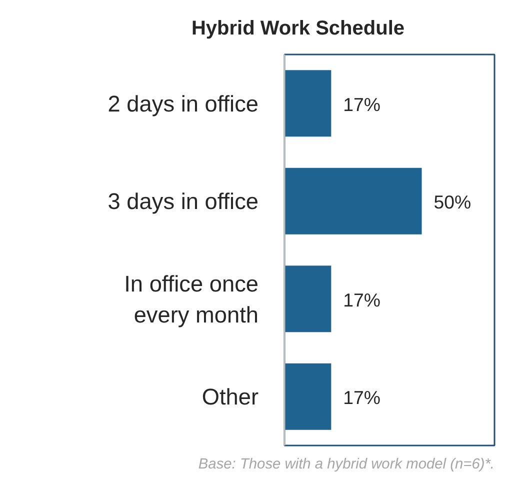 This screenshot has width=514, height=481. I want to click on y-tick-label: 3 days in office, so click(183, 201).